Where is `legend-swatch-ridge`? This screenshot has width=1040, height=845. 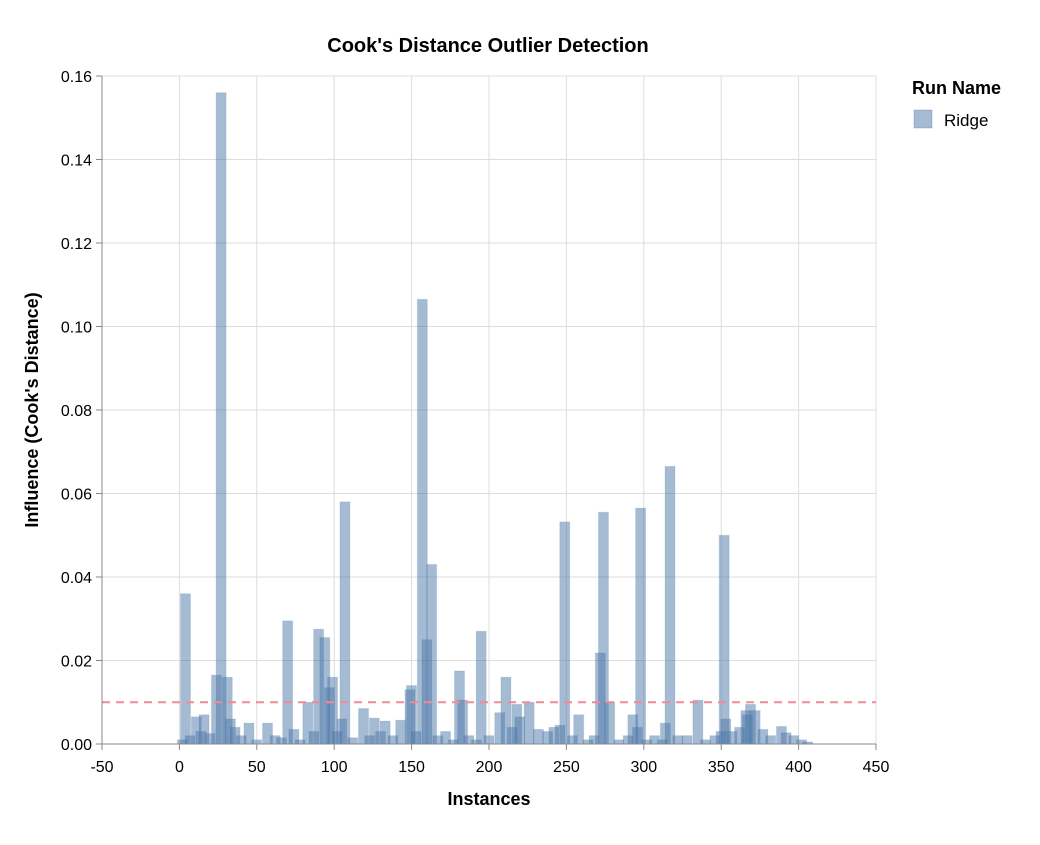
legend-swatch-ridge is located at coordinates (923, 119).